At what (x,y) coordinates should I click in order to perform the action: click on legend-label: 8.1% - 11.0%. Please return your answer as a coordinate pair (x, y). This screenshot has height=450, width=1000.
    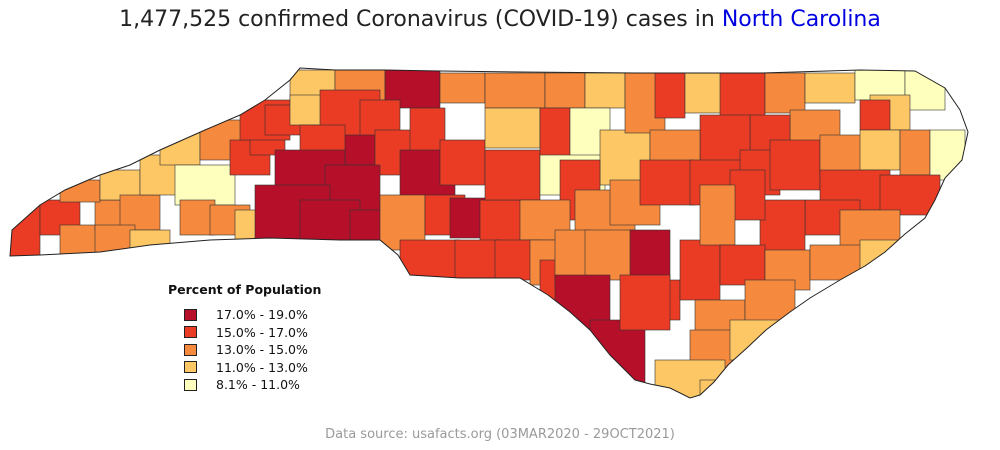
    Looking at the image, I should click on (258, 385).